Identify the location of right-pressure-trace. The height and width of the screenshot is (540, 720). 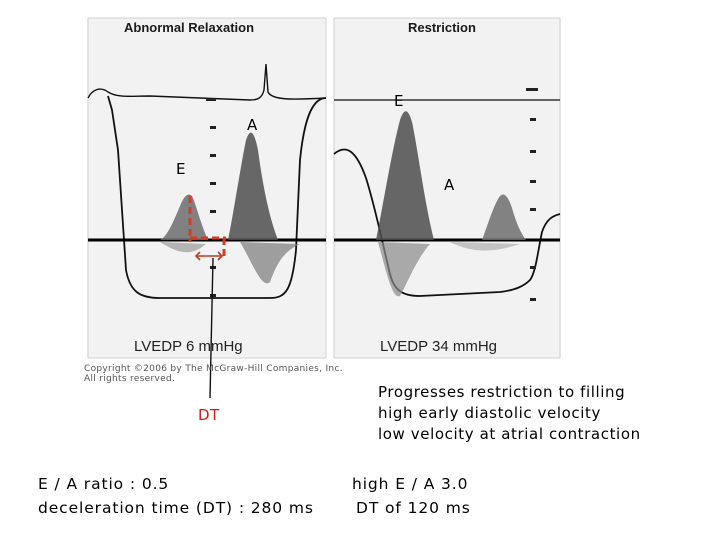
(447, 222).